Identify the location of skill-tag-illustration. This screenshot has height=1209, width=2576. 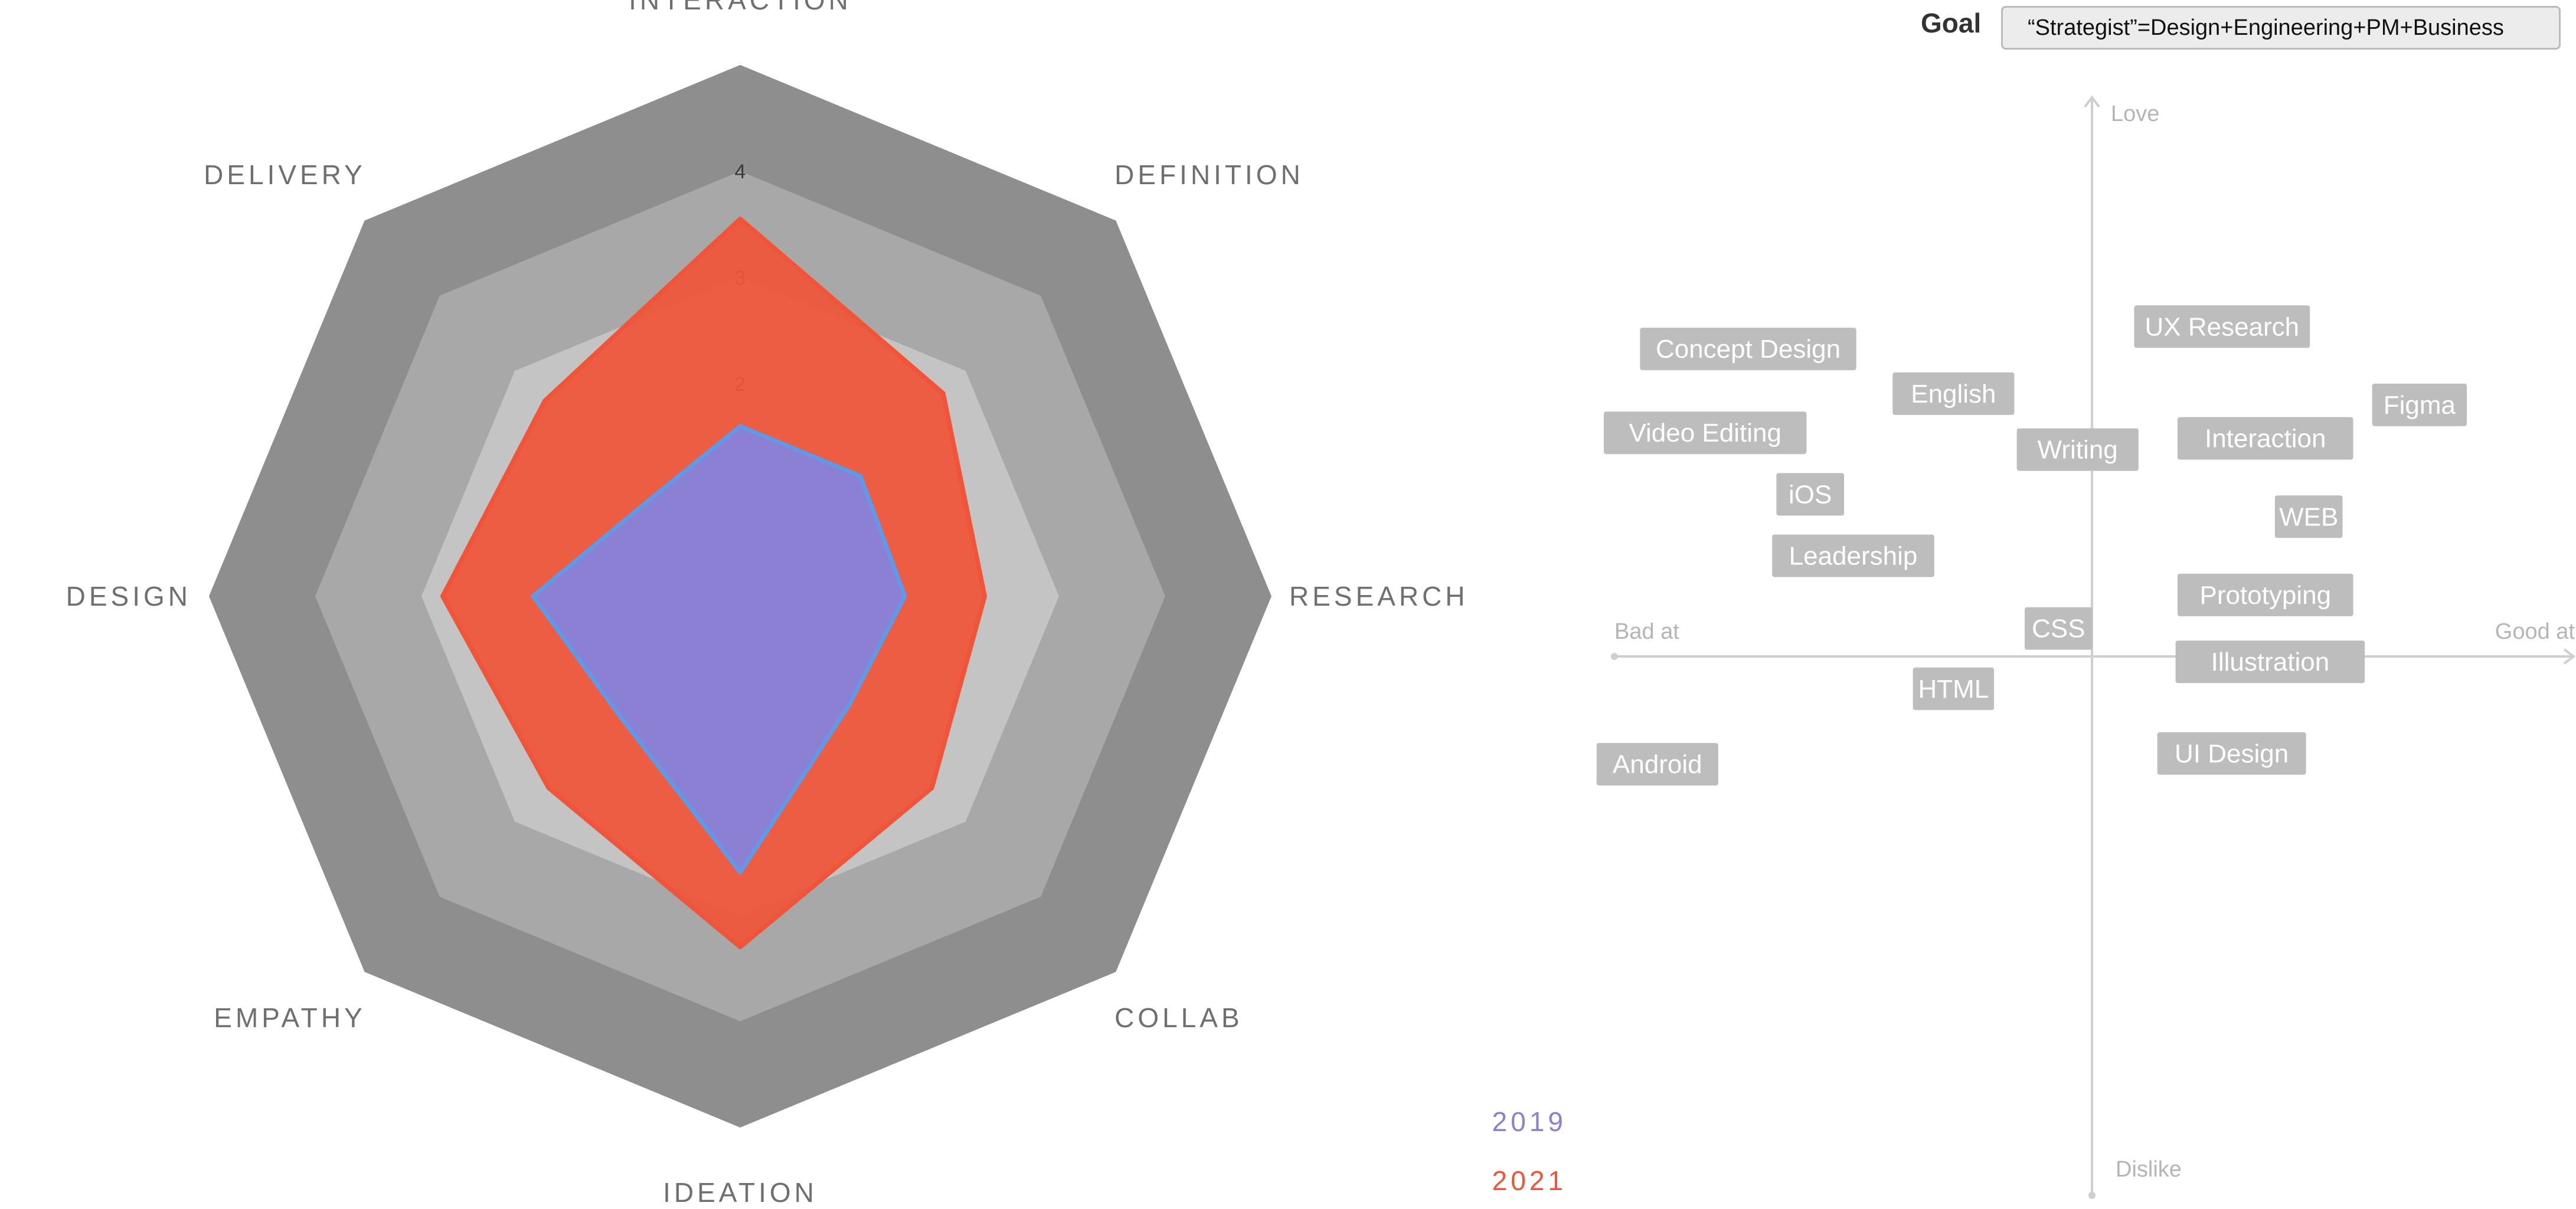
(2270, 662).